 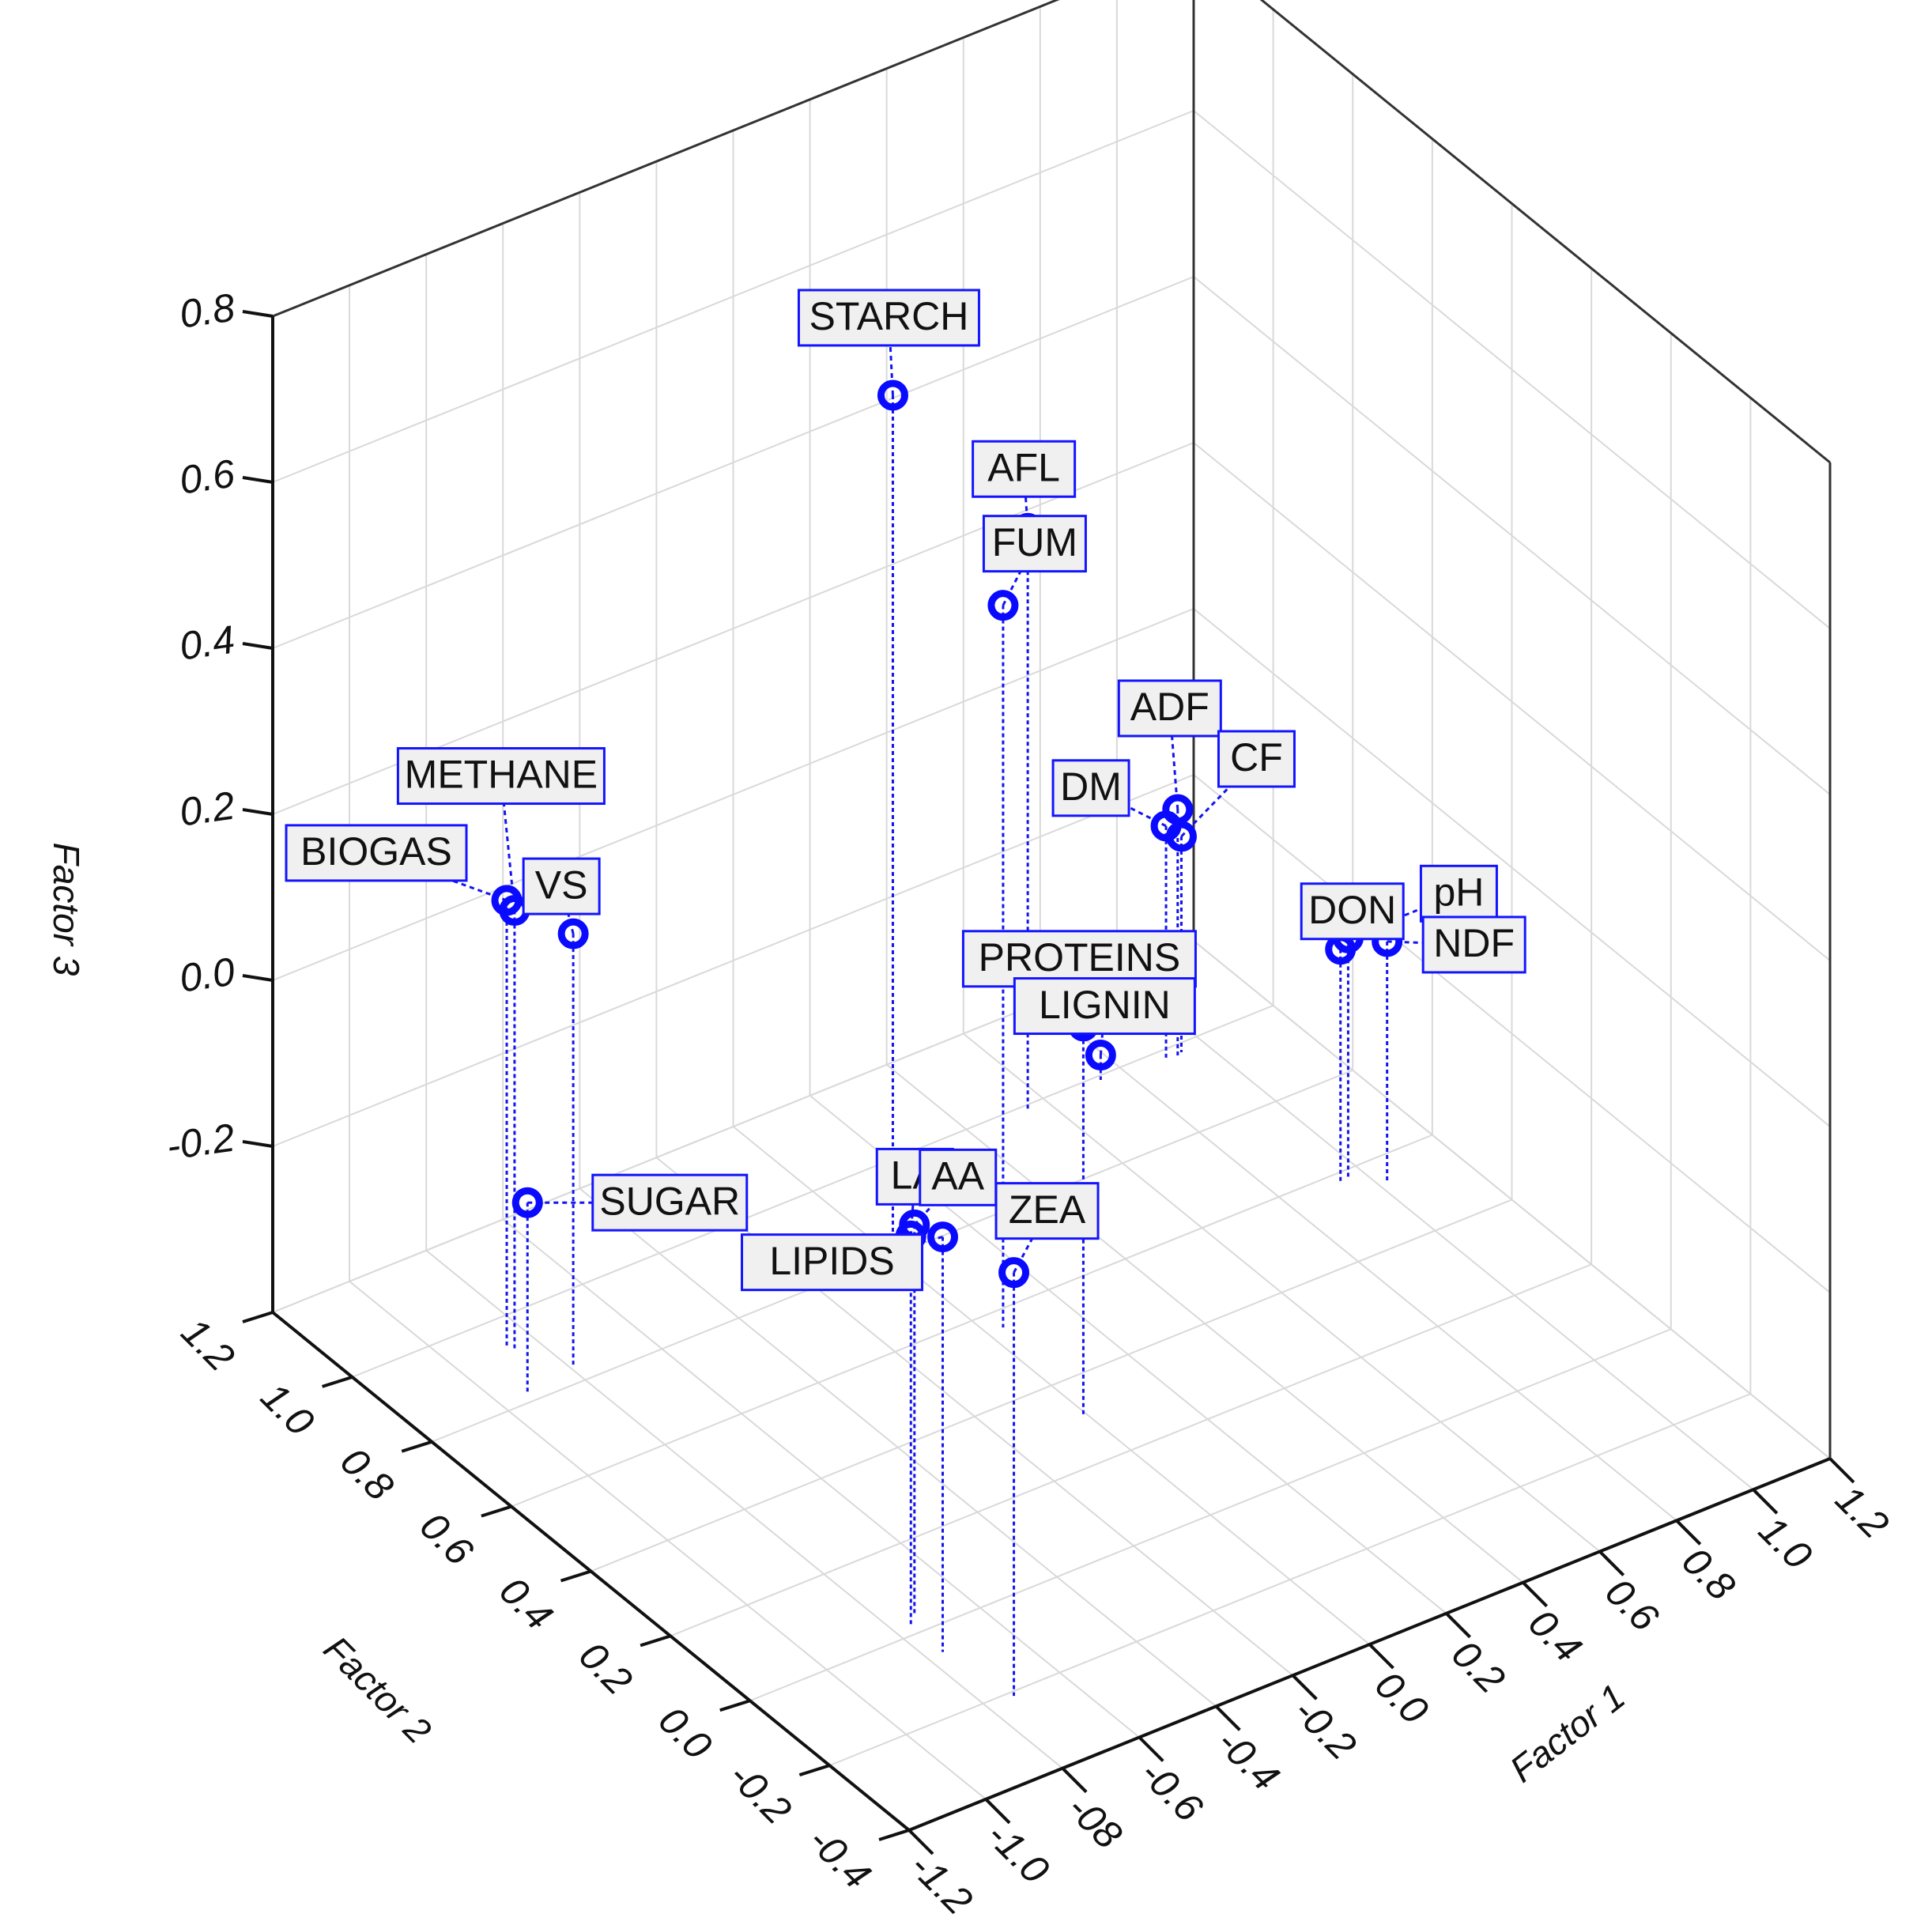 What do you see at coordinates (1014, 1273) in the screenshot?
I see `point-zea` at bounding box center [1014, 1273].